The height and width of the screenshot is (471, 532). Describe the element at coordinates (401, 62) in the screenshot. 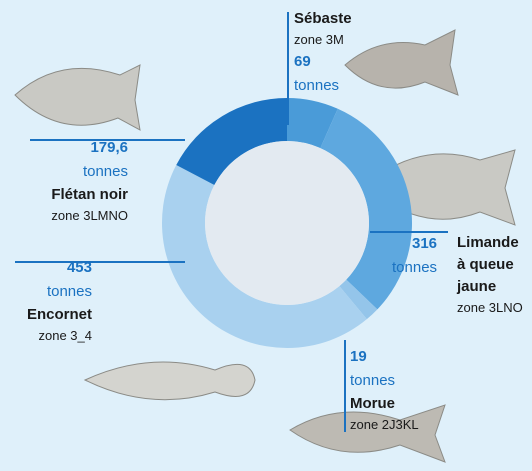

I see `fish-rockfish` at that location.